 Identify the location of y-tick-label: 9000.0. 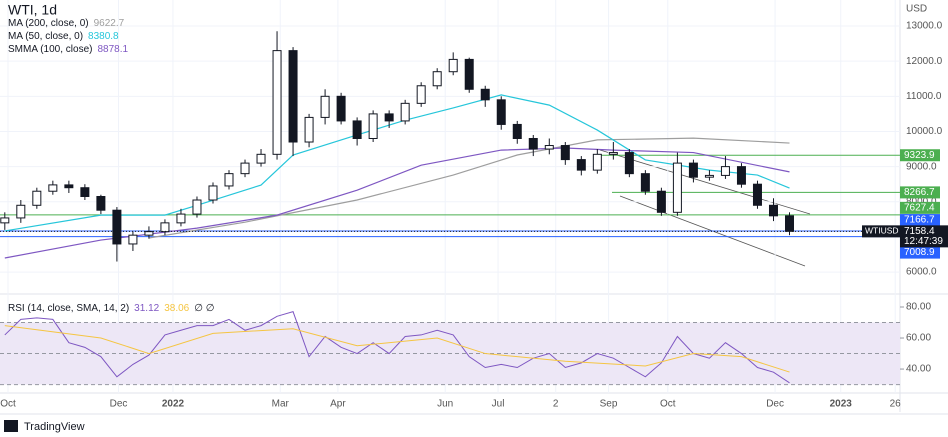
(921, 166).